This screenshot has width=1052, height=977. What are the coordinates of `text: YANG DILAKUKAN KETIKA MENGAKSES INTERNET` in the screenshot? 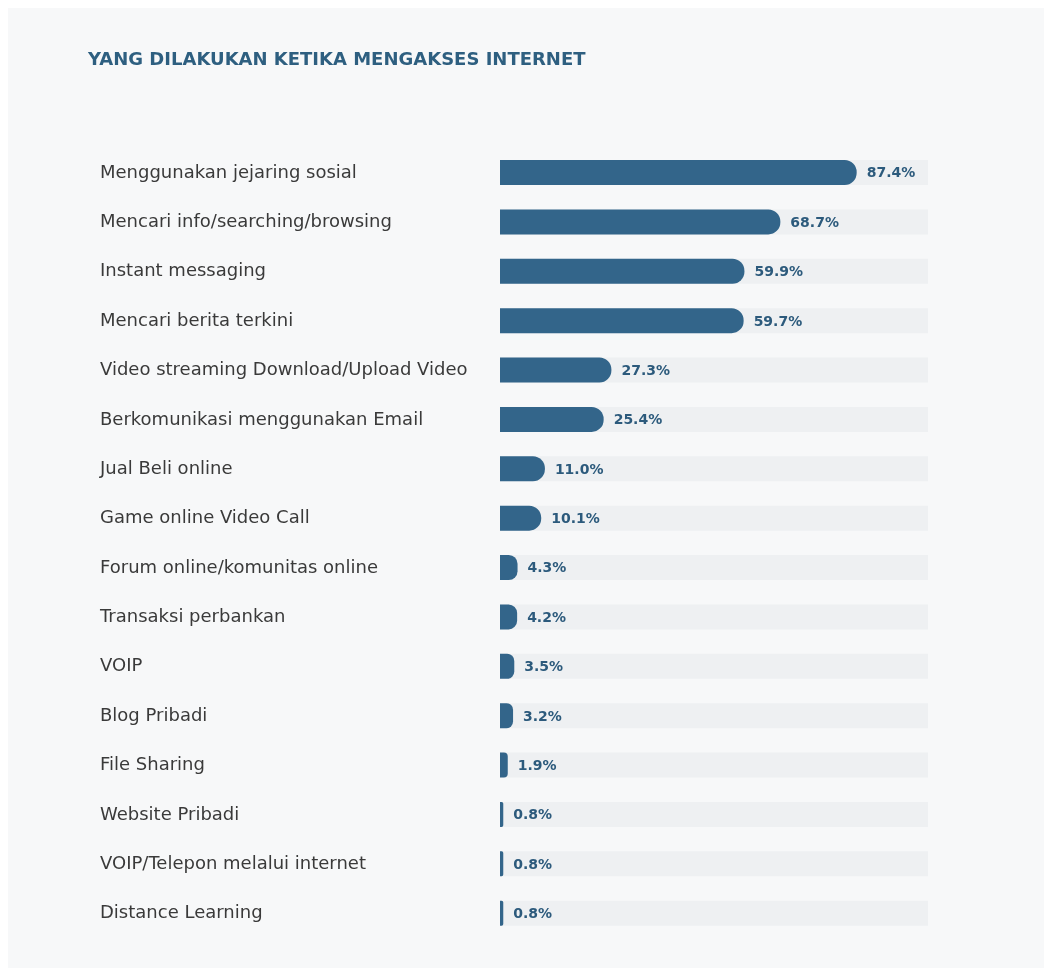 It's located at (337, 58).